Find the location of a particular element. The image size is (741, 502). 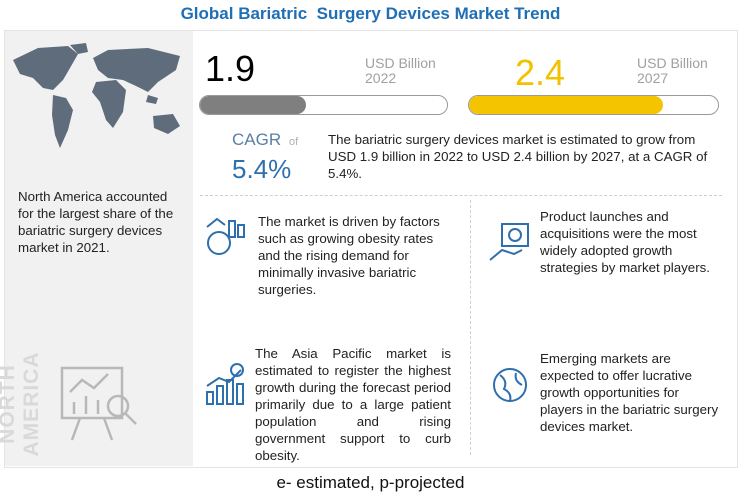

year: 2022 is located at coordinates (381, 78).